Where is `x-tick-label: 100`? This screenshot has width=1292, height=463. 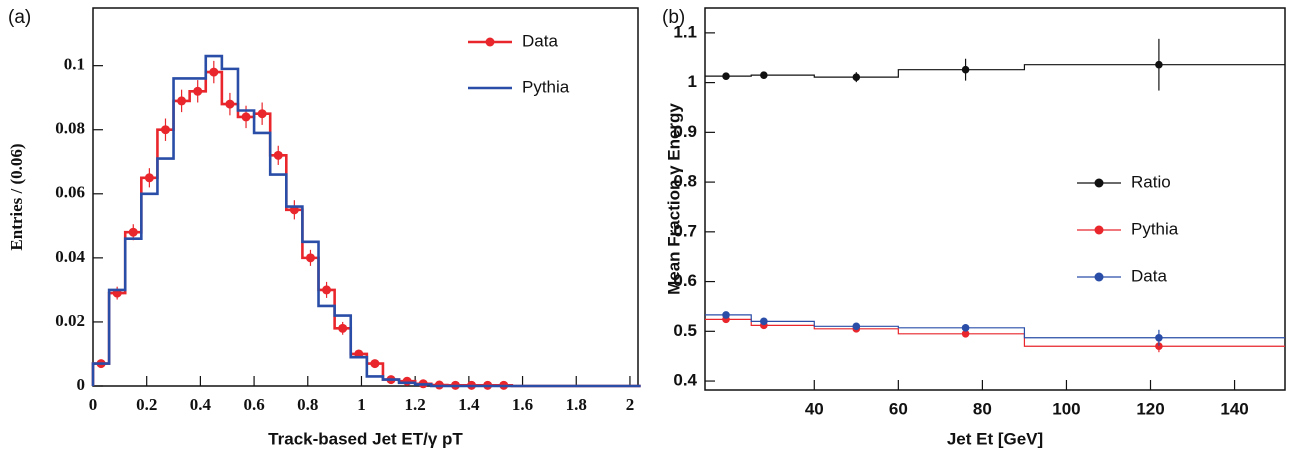 x-tick-label: 100 is located at coordinates (1066, 408).